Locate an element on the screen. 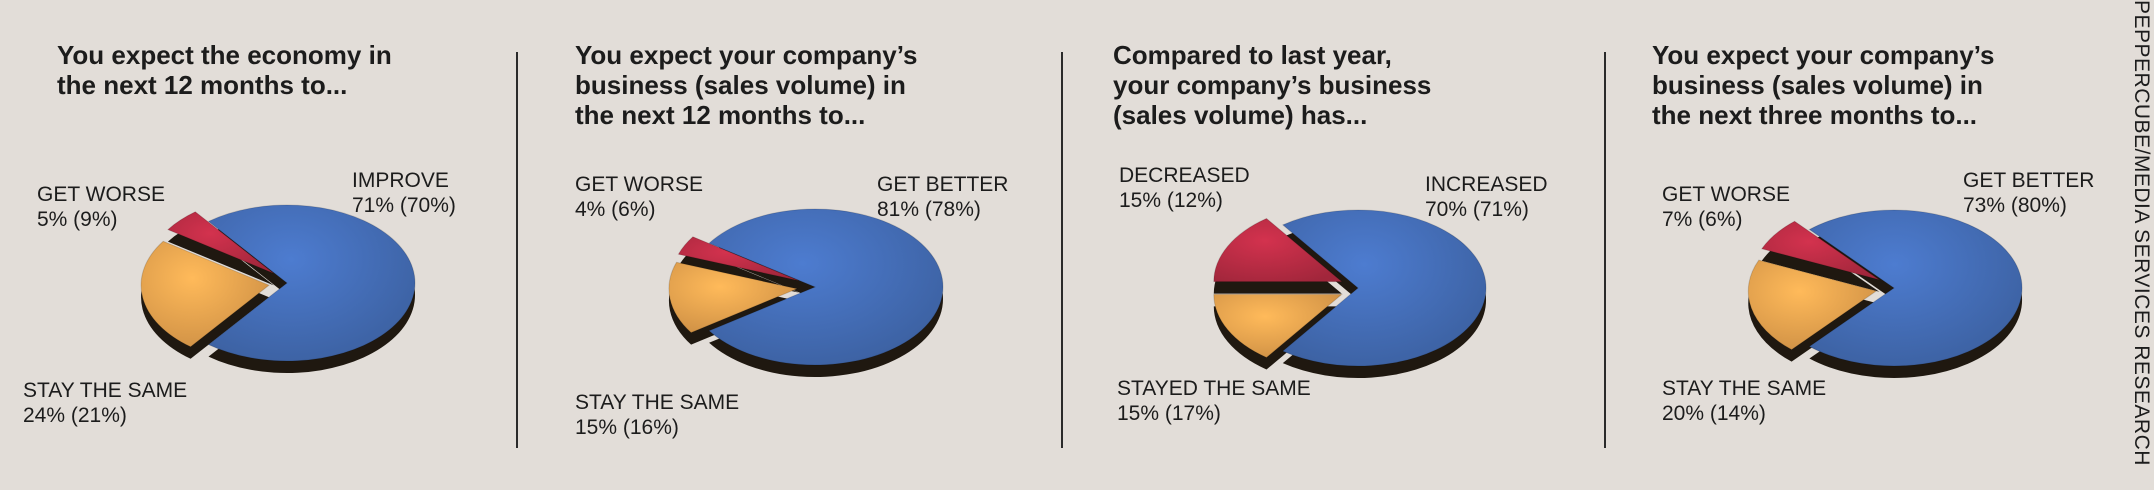 The image size is (2154, 490). slice-value: 15% (17%) is located at coordinates (1169, 413).